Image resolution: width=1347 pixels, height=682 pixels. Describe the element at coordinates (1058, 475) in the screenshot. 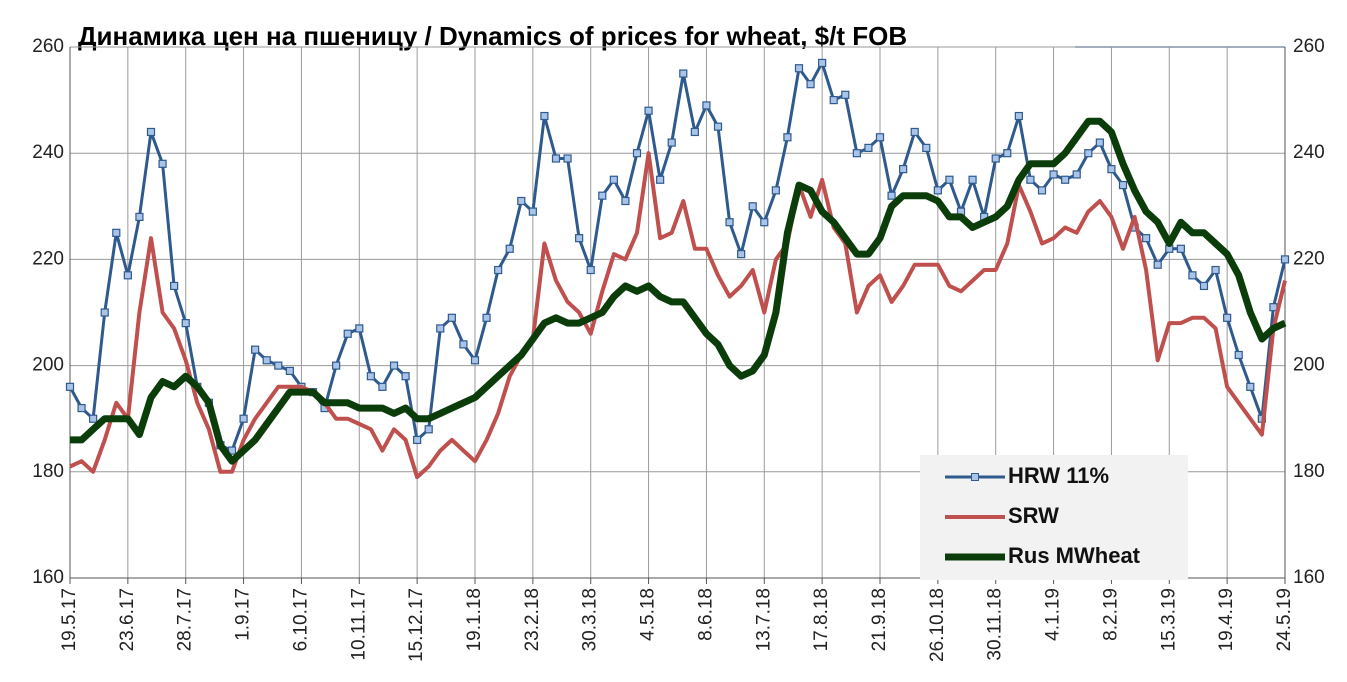

I see `legend-label: HRW 11%` at that location.